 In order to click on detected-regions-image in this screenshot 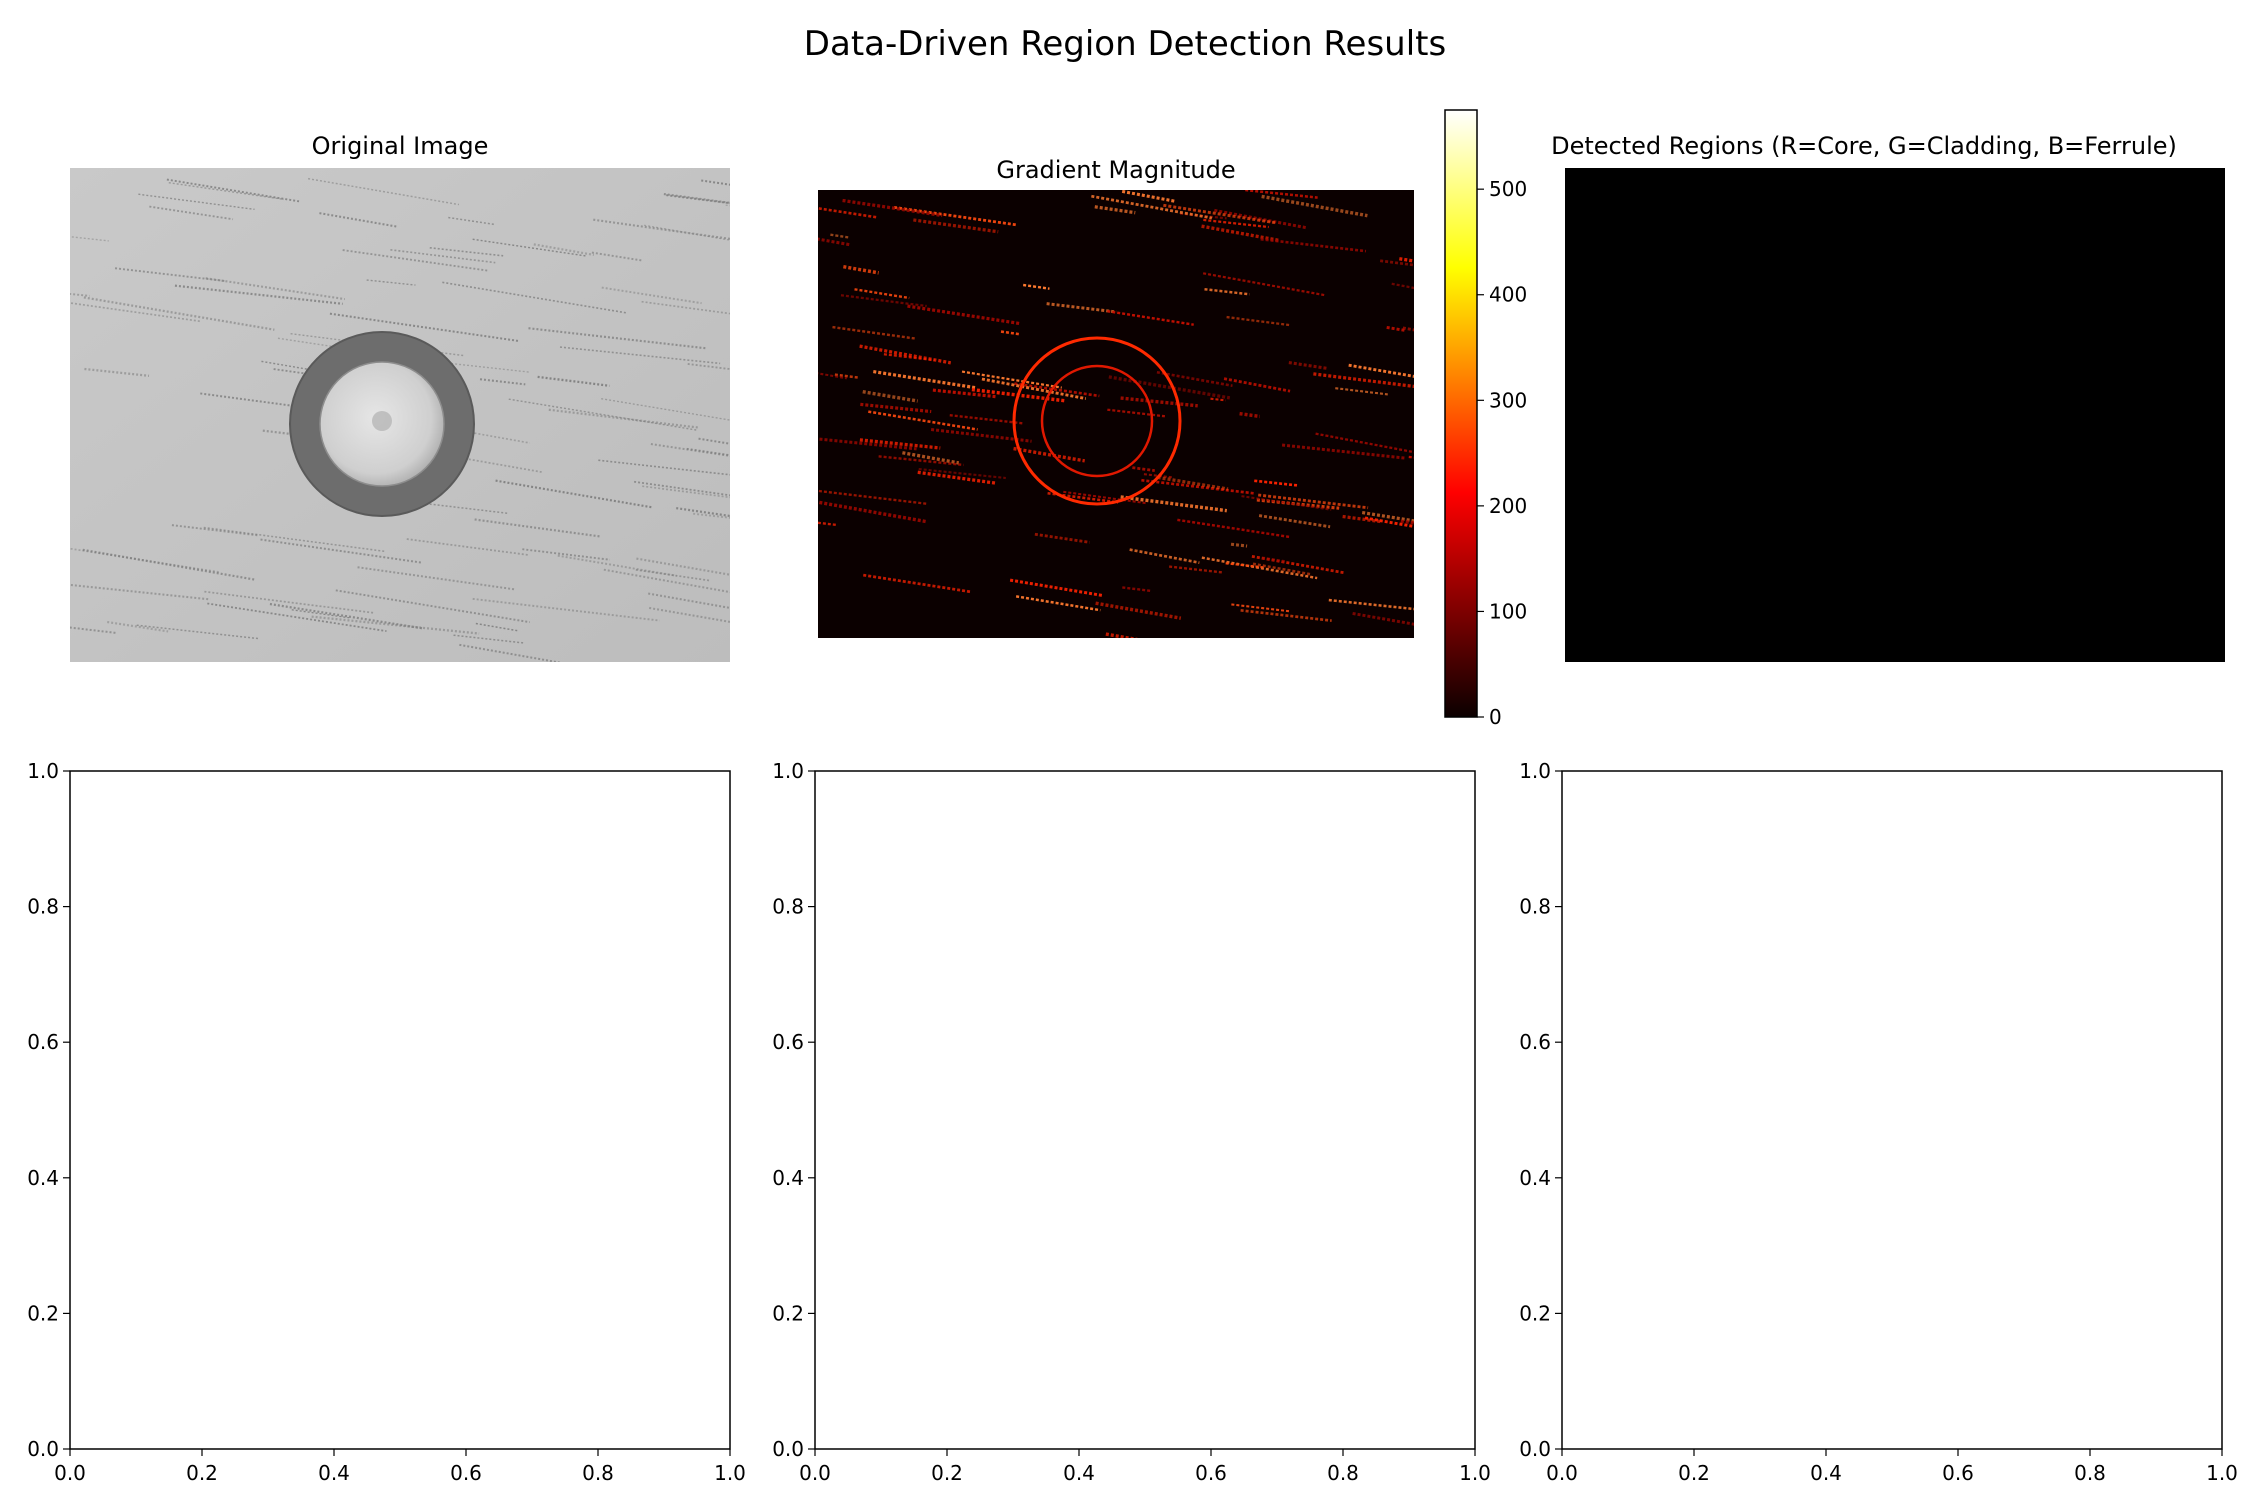, I will do `click(1895, 415)`.